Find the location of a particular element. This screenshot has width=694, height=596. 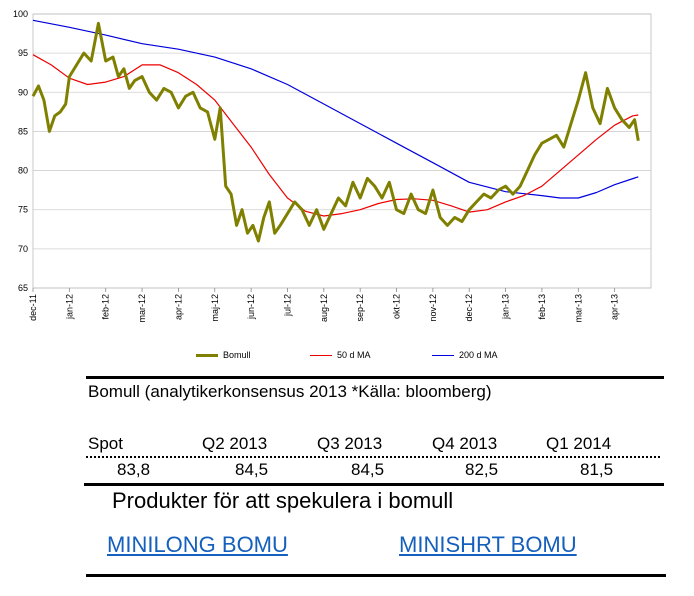

table-value-spot: 83,8 is located at coordinates (134, 469).